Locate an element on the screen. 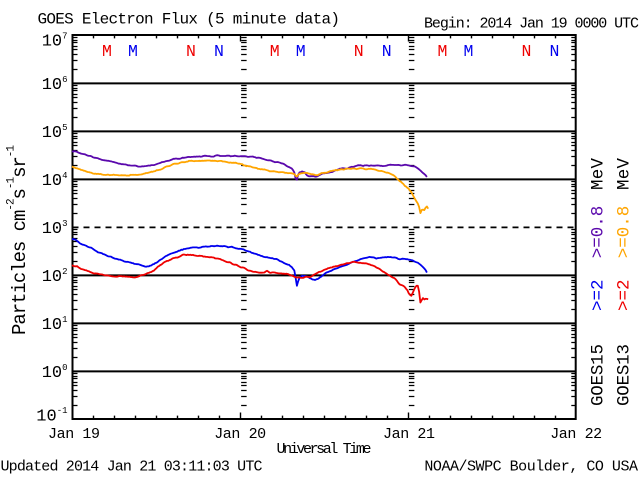  svg-text: 10¹ is located at coordinates (55, 325).